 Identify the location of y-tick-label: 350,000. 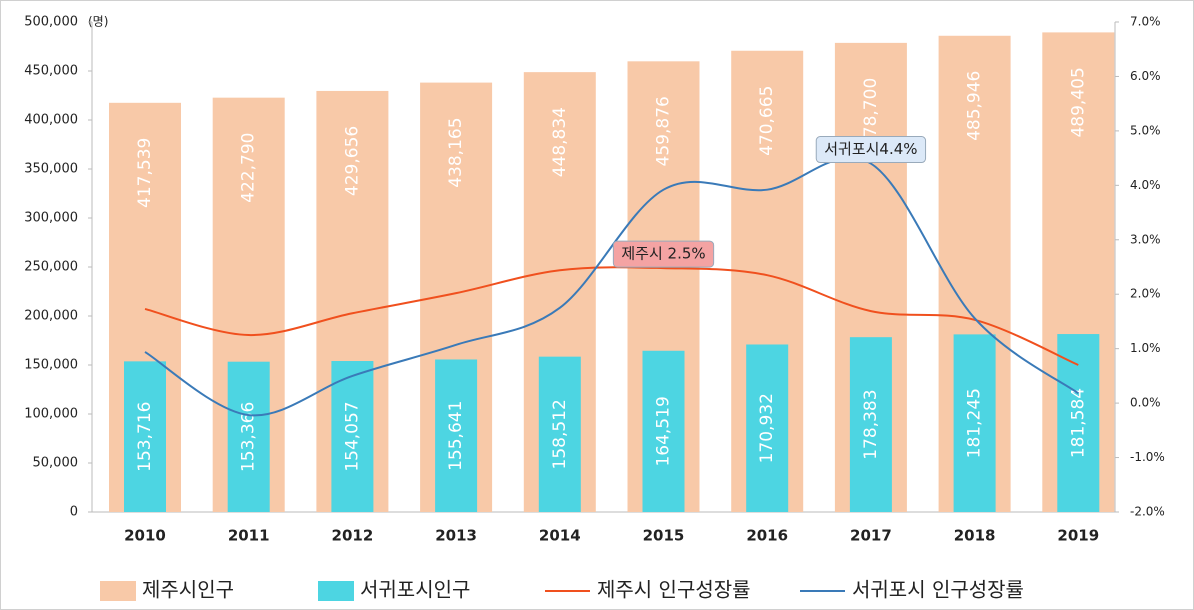
(51, 169).